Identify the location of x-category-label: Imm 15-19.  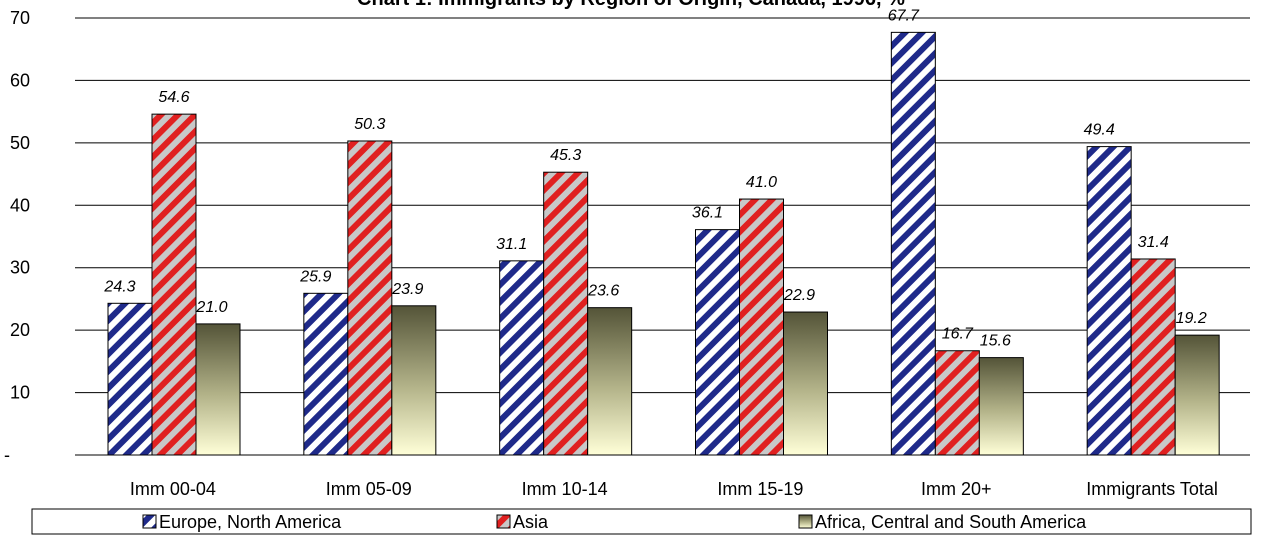
(760, 489).